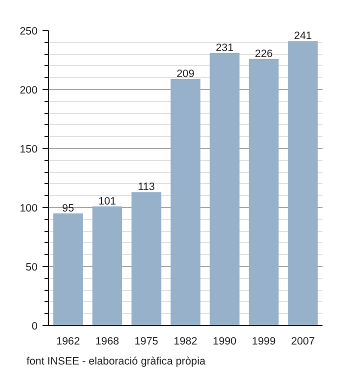  Describe the element at coordinates (146, 342) in the screenshot. I see `x-tick-label: 1975` at that location.